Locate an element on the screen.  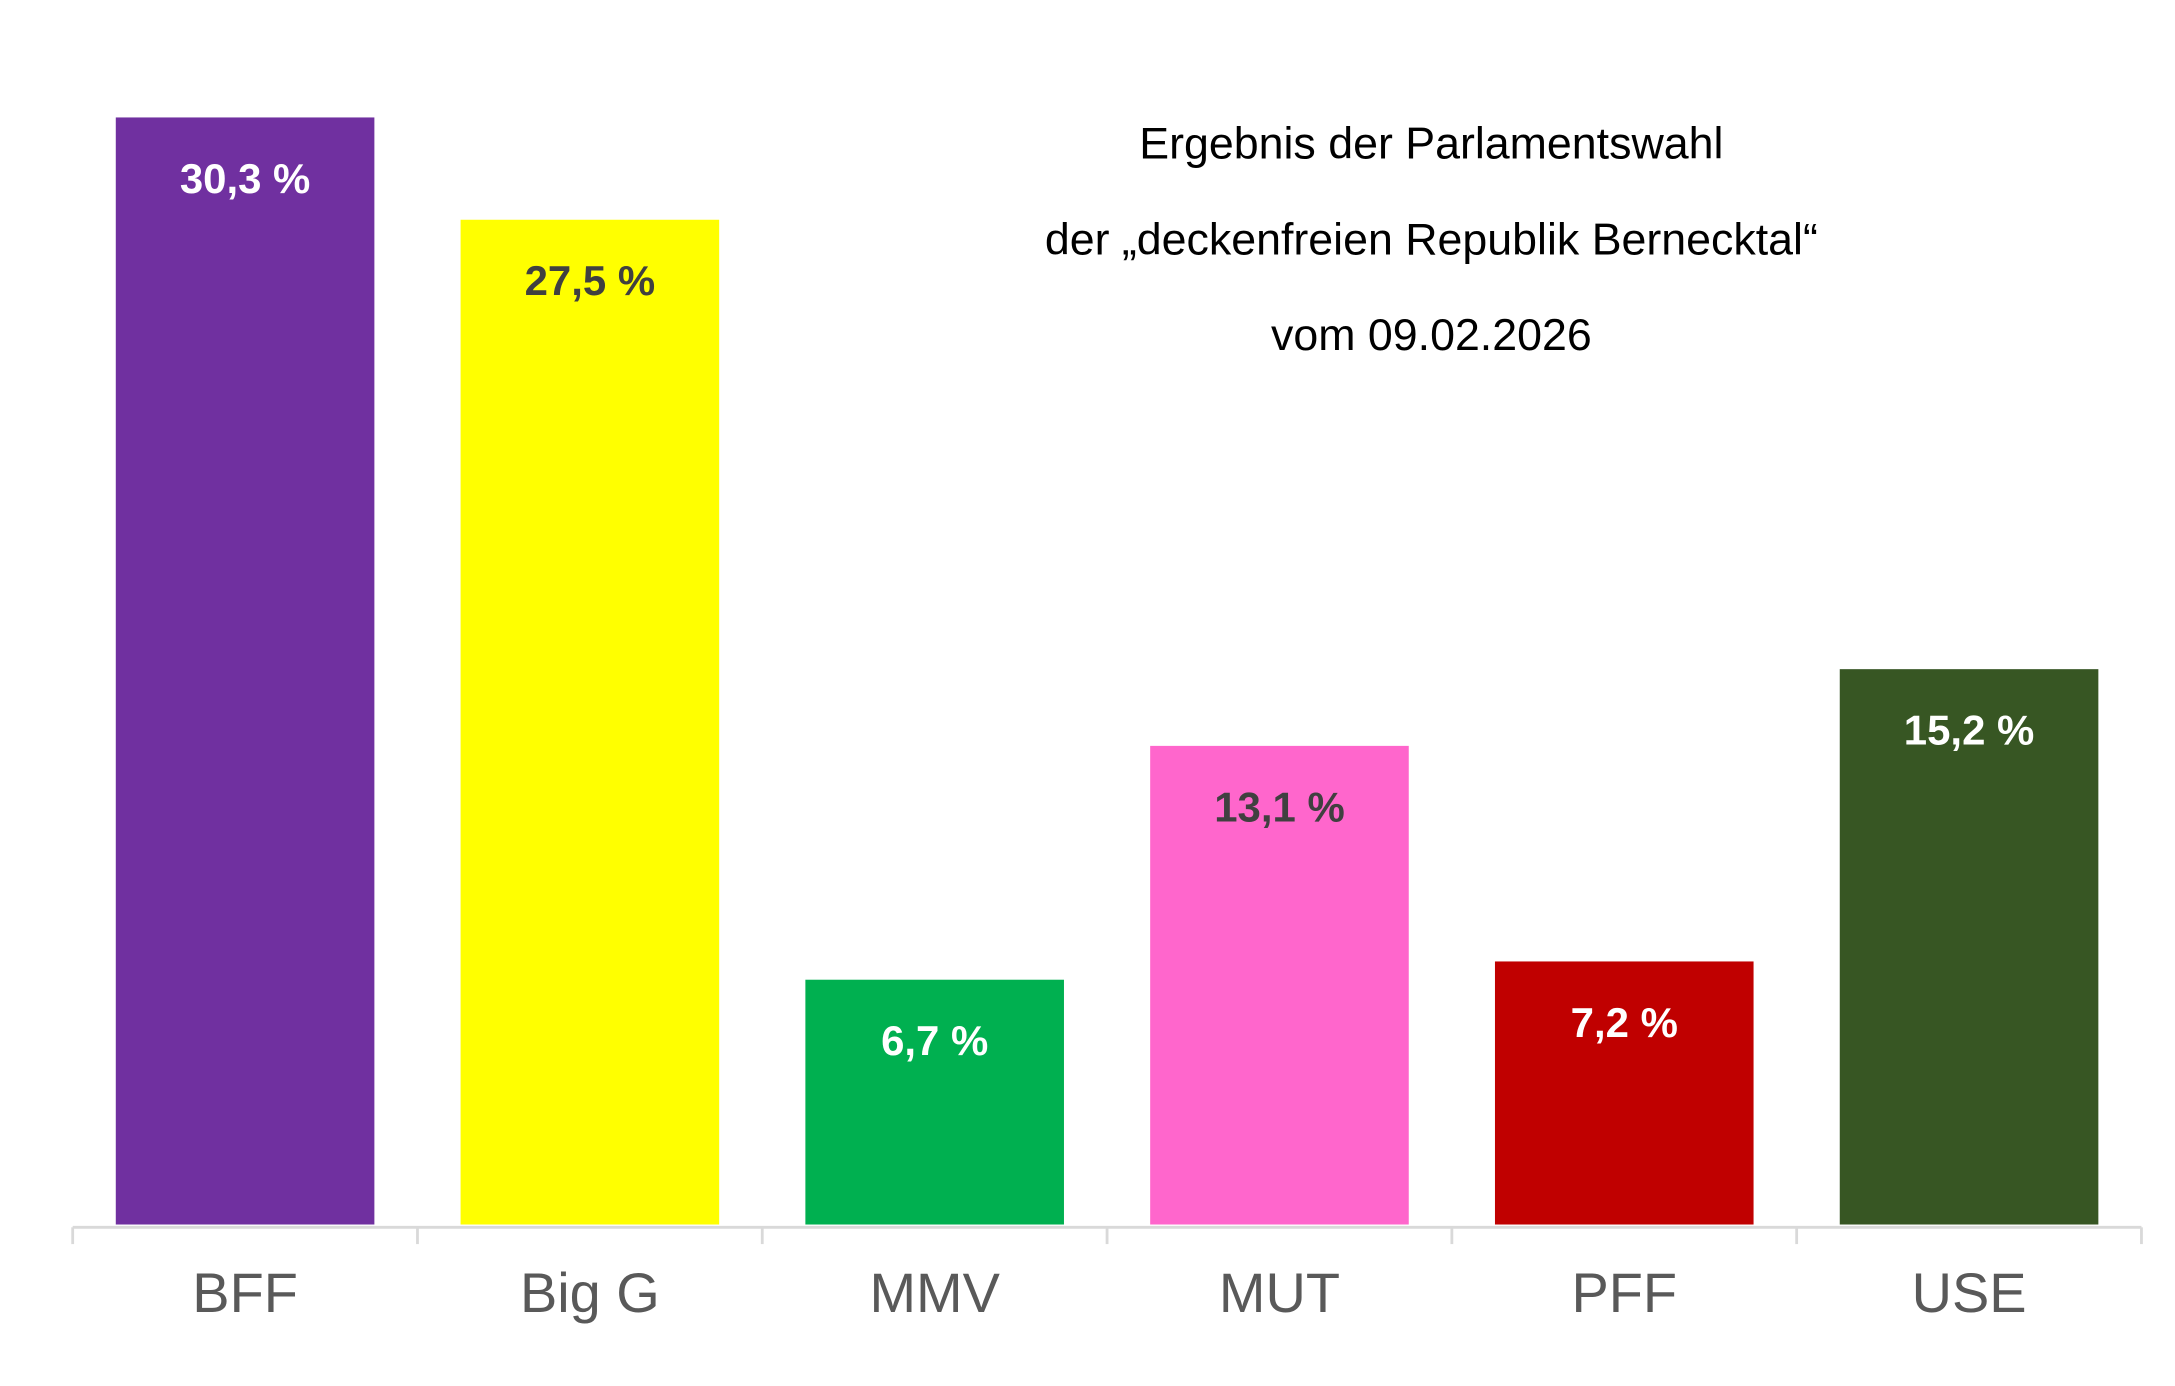
chart-title: der „deckenfreien Republik Bernecktal“ is located at coordinates (1431, 239).